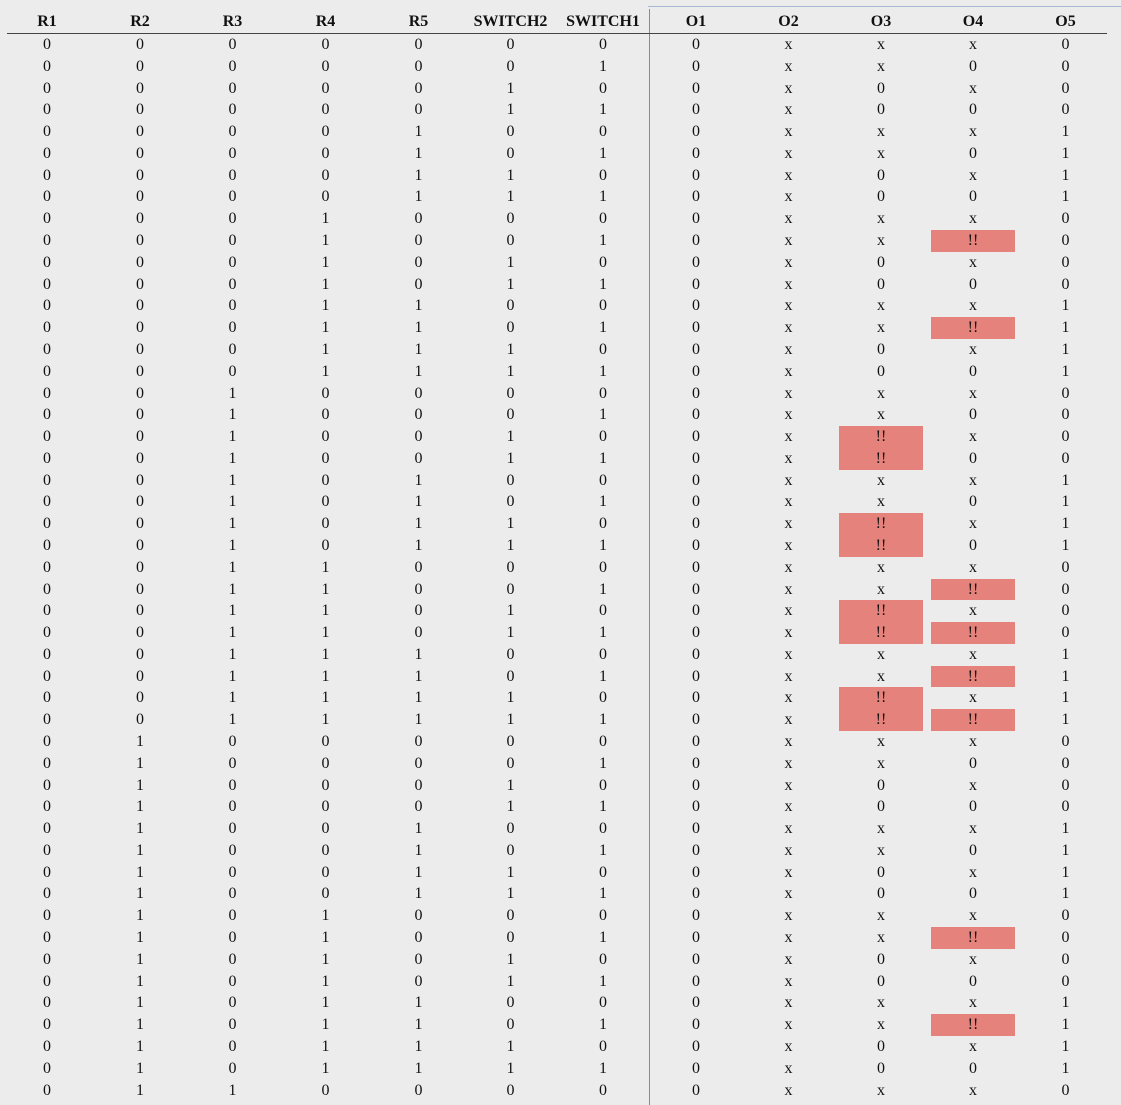  What do you see at coordinates (1065, 219) in the screenshot?
I see `cell-o5: 0` at bounding box center [1065, 219].